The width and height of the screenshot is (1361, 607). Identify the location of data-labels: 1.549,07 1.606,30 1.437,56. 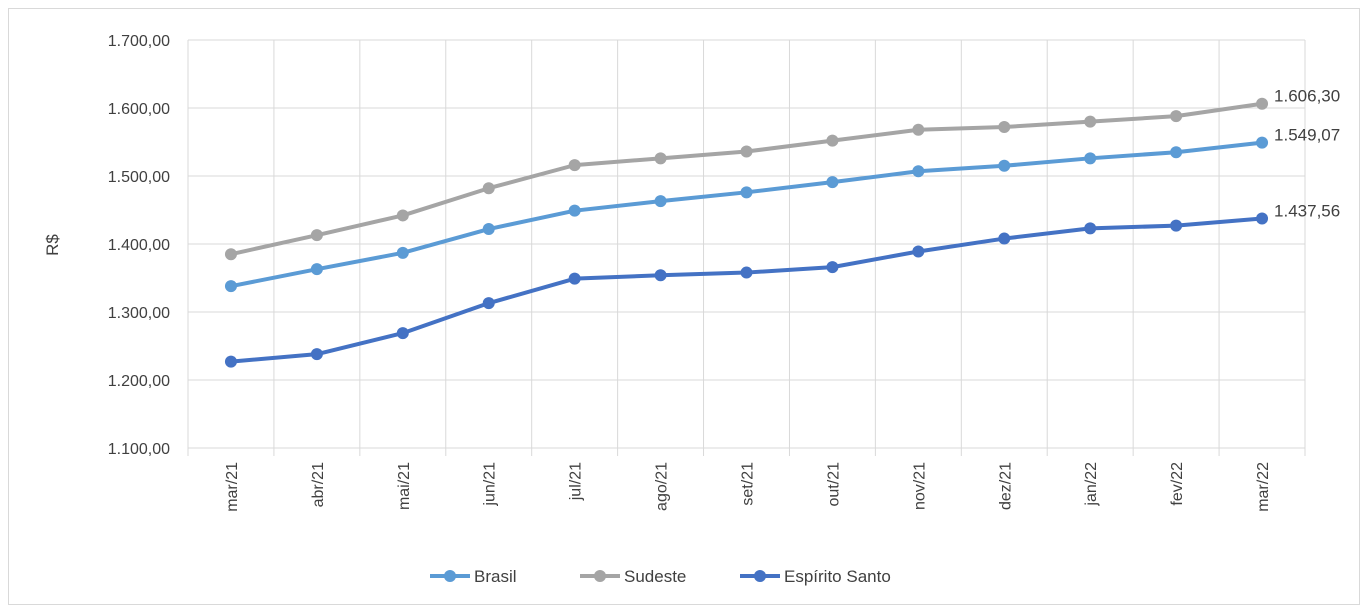
(1307, 154).